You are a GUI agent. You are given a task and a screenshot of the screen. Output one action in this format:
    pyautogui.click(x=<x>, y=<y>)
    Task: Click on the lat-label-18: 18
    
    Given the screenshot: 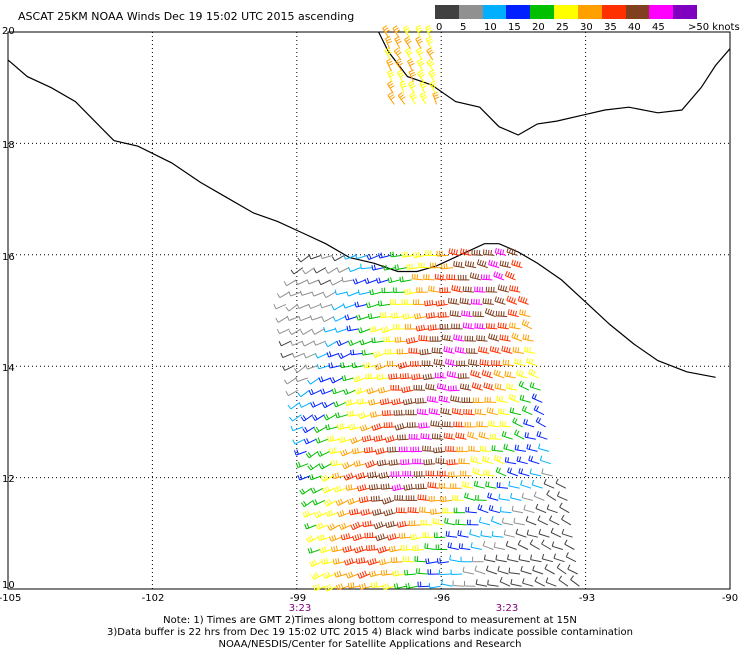 What is the action you would take?
    pyautogui.click(x=8, y=145)
    